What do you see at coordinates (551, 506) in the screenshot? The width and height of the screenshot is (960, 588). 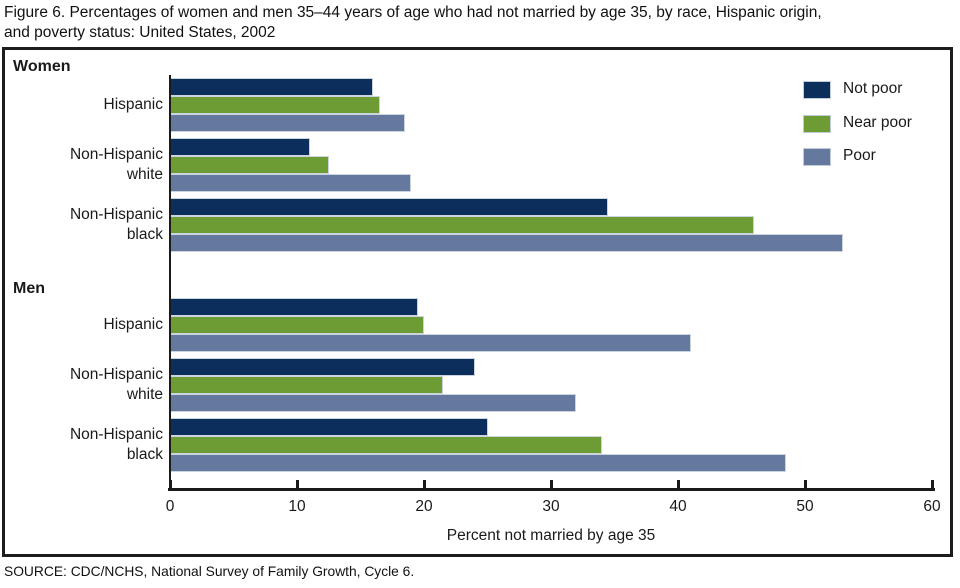 I see `x-tick-label-30: 30` at bounding box center [551, 506].